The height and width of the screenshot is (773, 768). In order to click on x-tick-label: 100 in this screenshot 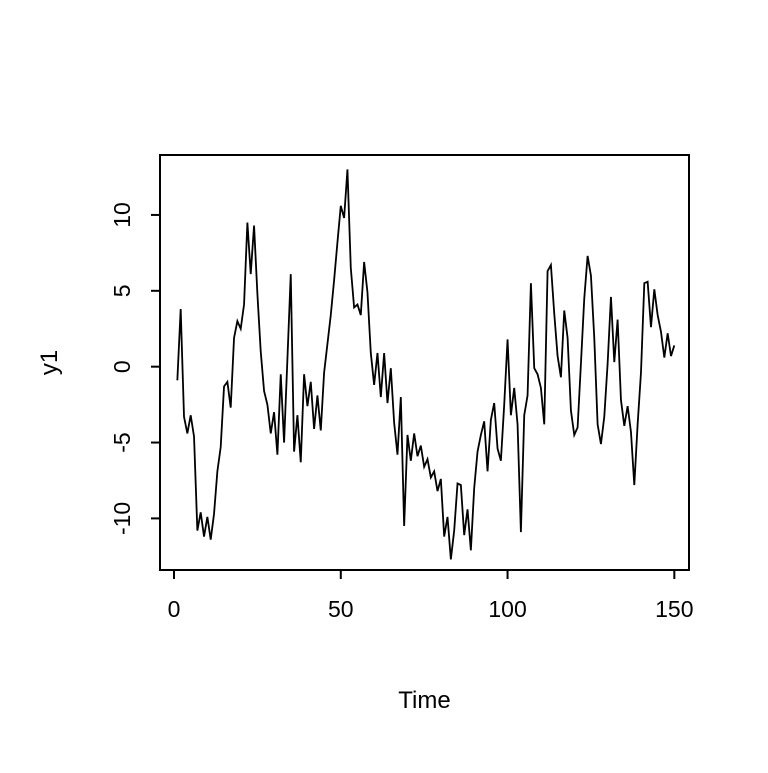, I will do `click(507, 609)`.